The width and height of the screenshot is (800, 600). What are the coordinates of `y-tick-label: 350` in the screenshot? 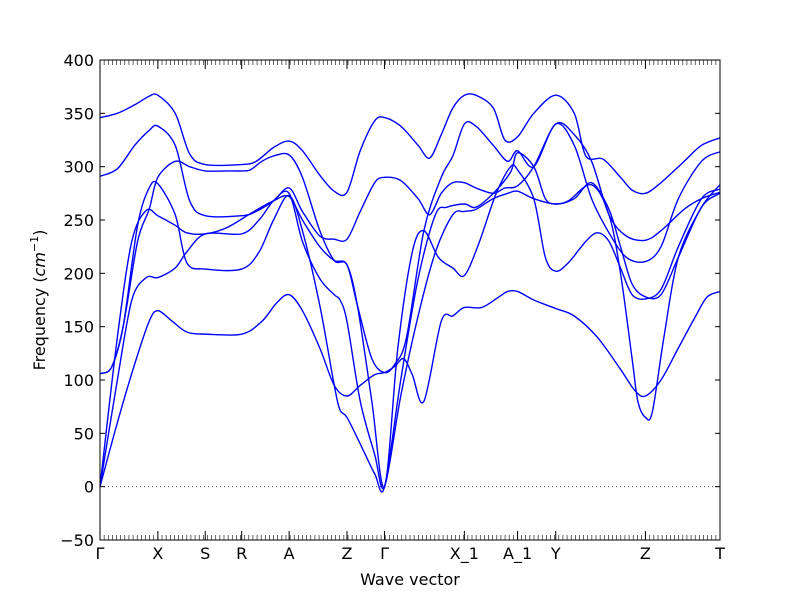 It's located at (78, 113).